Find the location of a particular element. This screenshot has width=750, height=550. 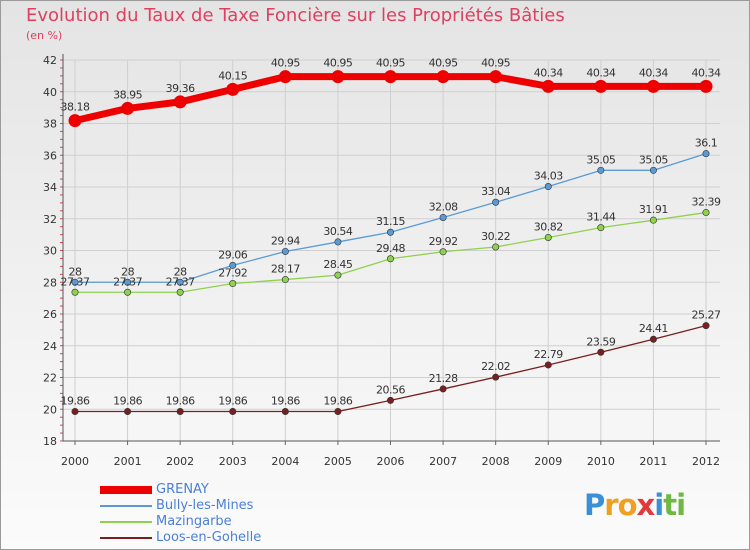

y-tick-label: 26 is located at coordinates (50, 314).